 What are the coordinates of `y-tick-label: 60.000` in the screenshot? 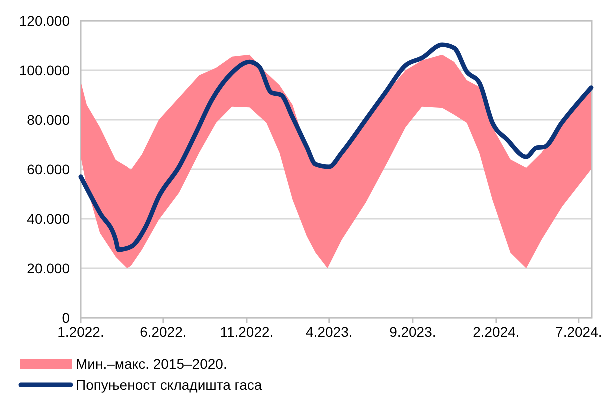 It's located at (48, 170).